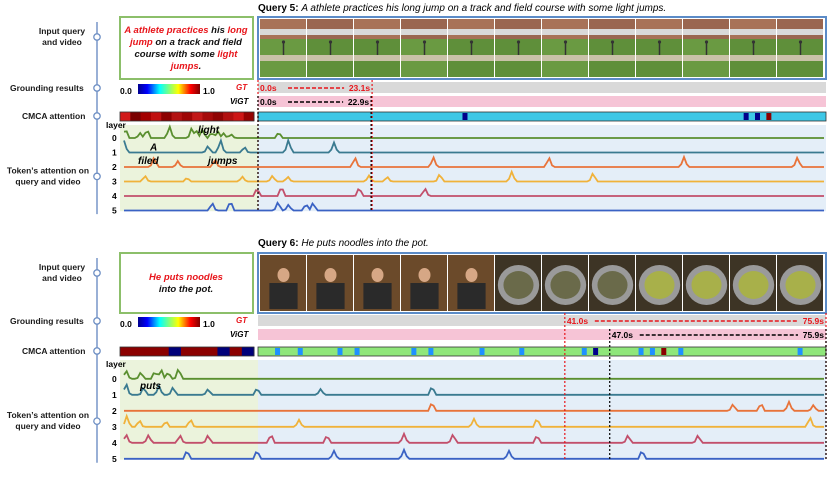  I want to click on scale-min: 0.0, so click(126, 324).